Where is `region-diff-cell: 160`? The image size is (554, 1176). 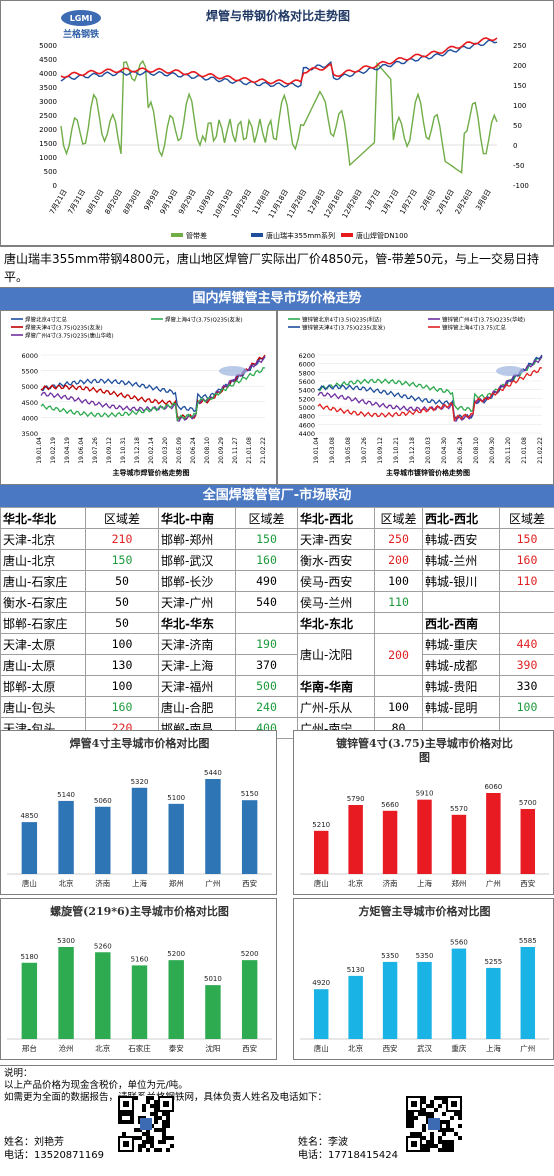
region-diff-cell: 160 is located at coordinates (266, 560).